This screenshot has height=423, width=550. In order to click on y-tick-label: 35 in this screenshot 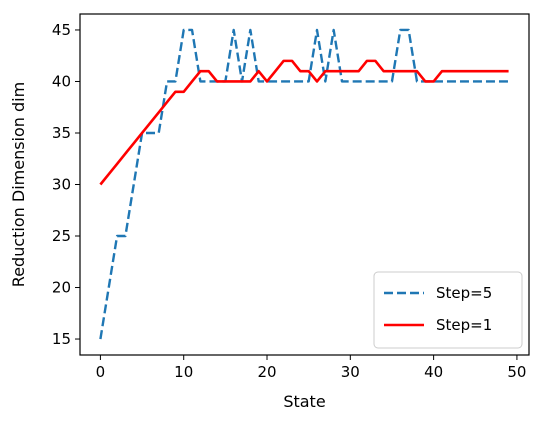, I will do `click(61, 133)`.